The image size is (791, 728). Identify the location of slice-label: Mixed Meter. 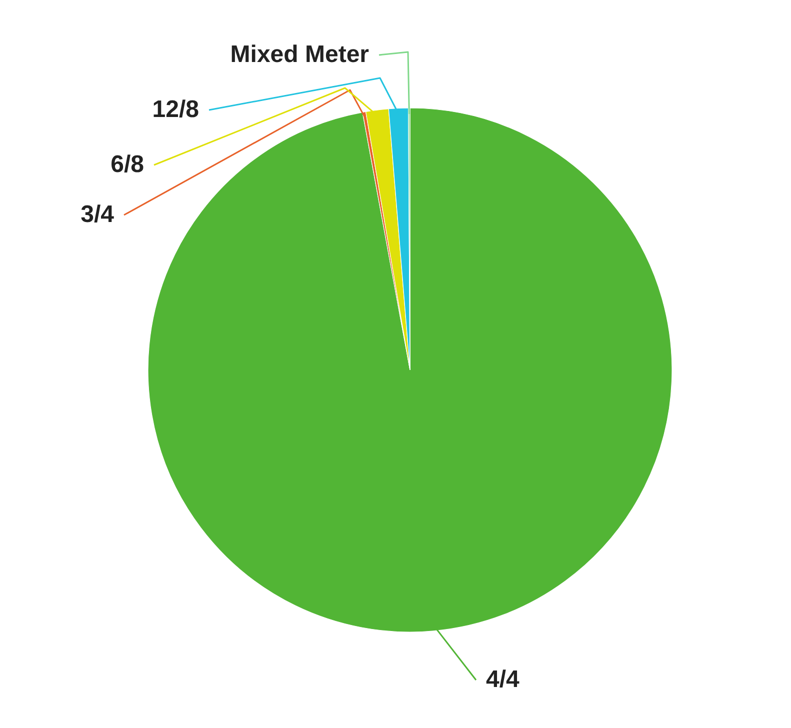
(299, 54).